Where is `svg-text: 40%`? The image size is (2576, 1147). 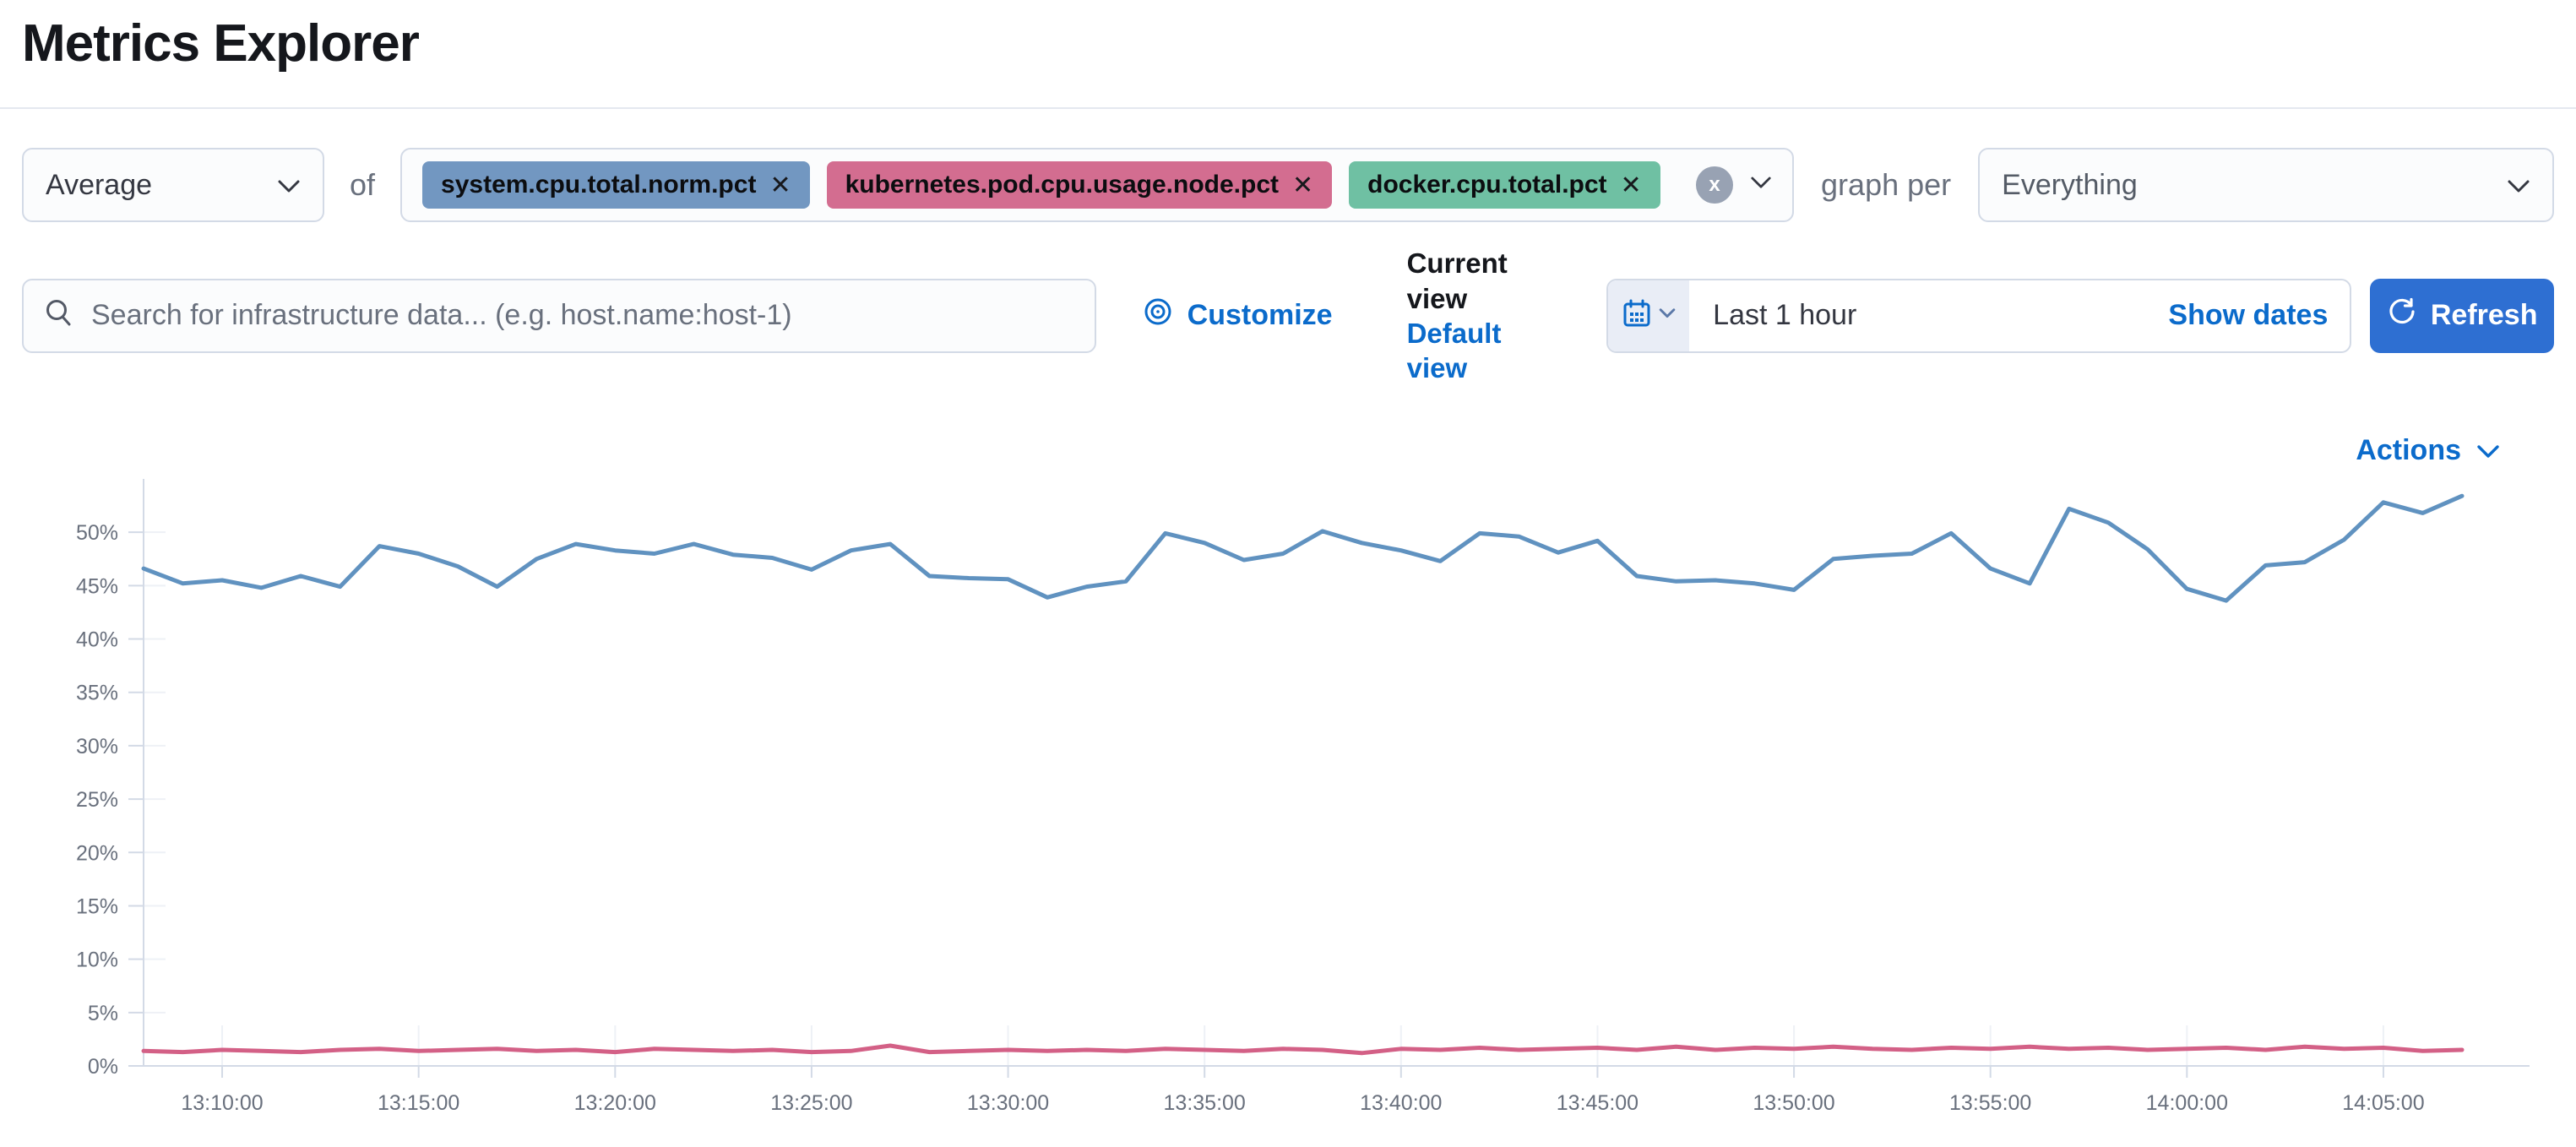
svg-text: 40% is located at coordinates (97, 640).